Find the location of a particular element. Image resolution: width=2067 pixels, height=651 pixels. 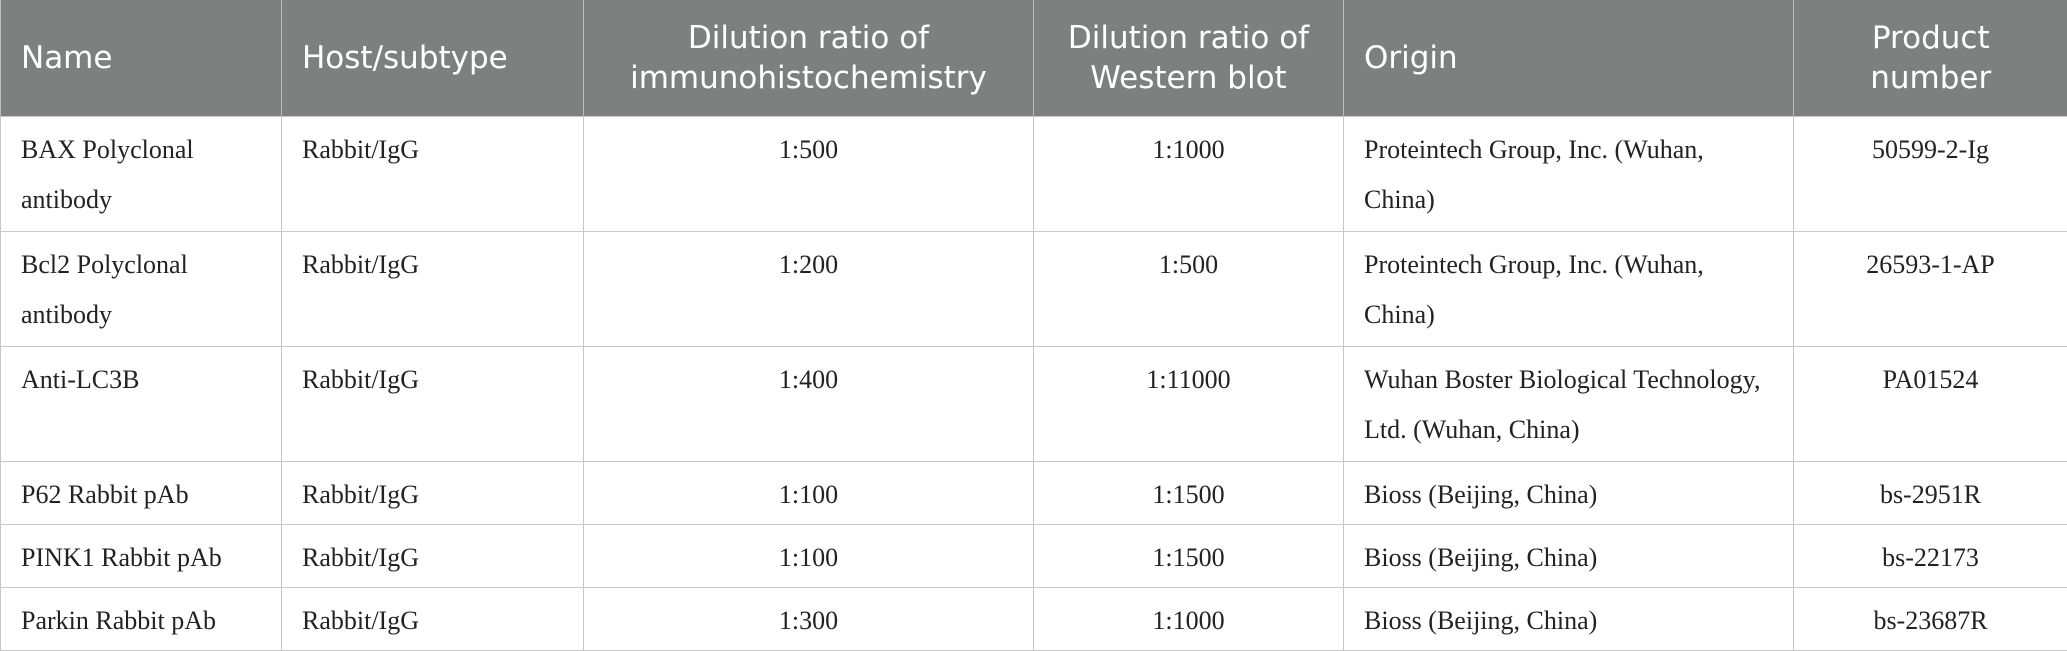

table-cell: 26593-1-AP is located at coordinates (1930, 288).